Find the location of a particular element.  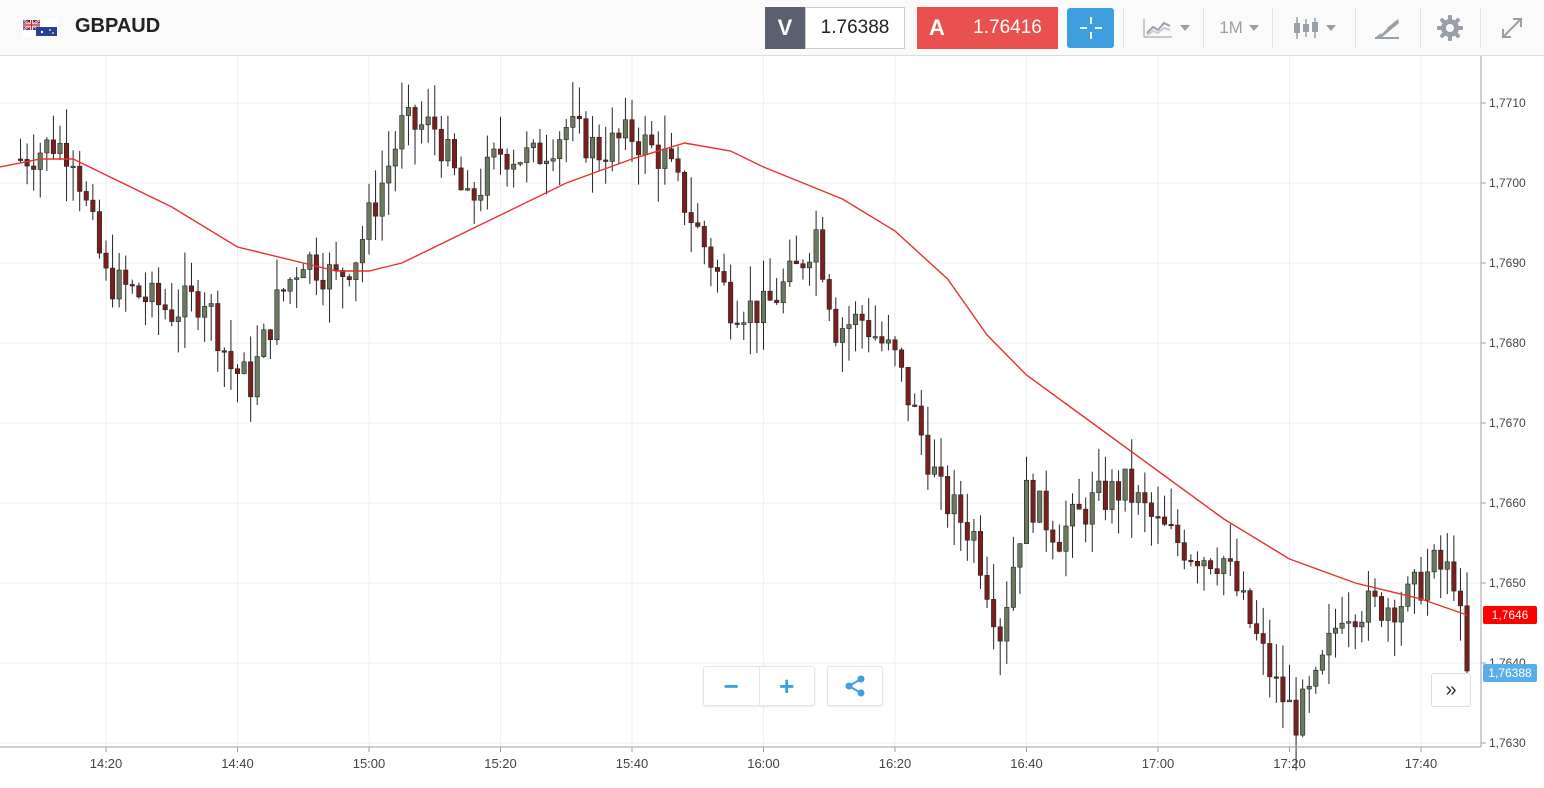

time-tick-label: 17:00 is located at coordinates (1158, 763).